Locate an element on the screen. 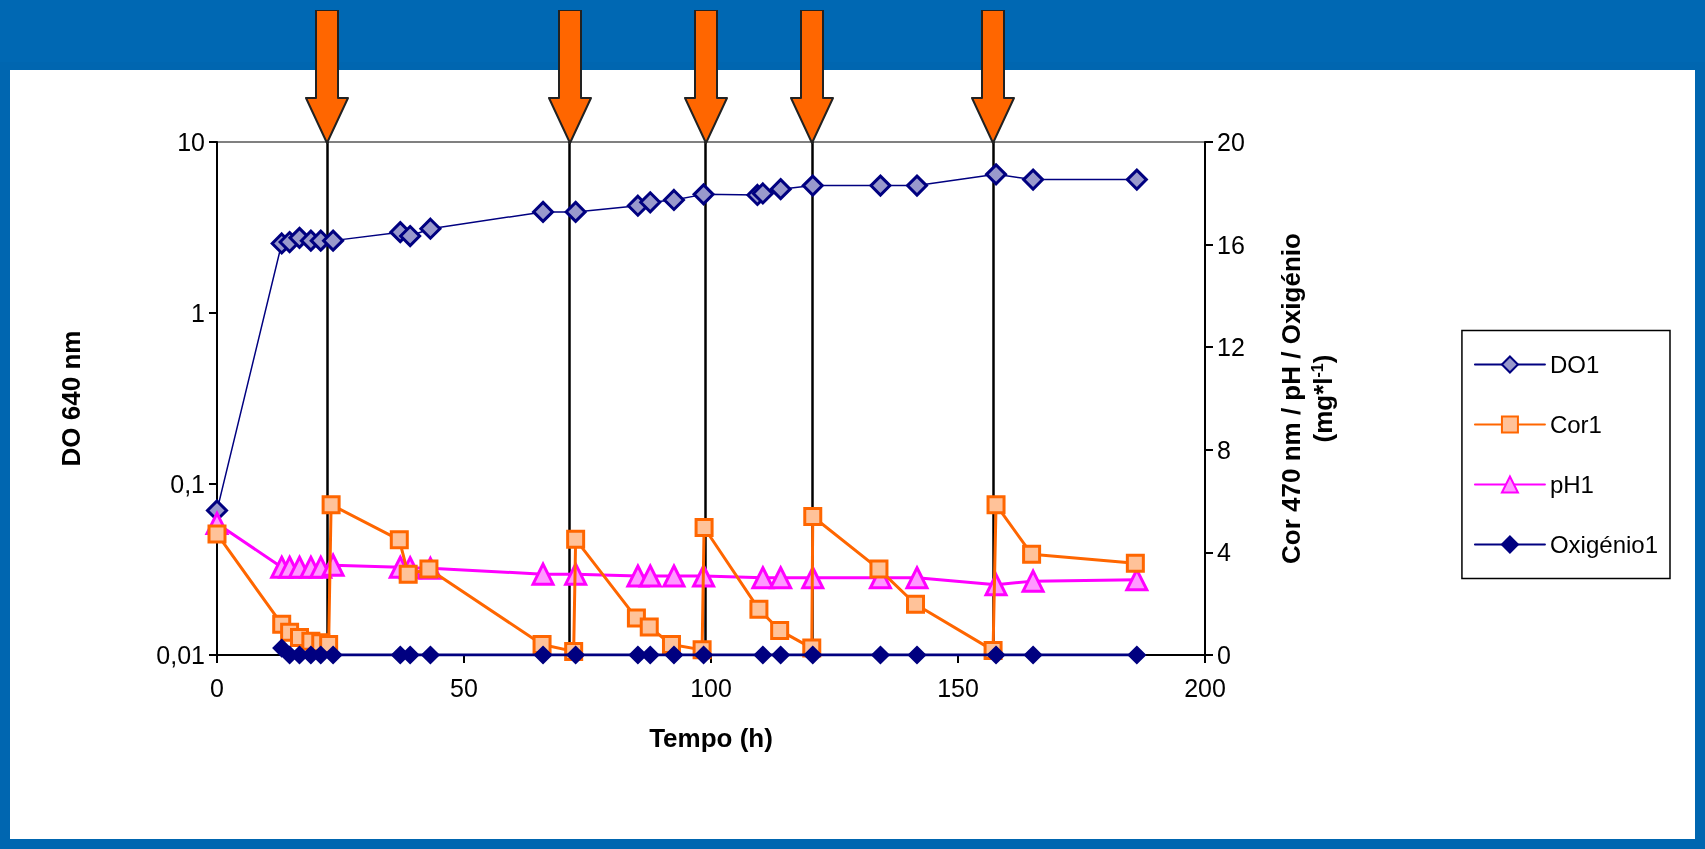  x-tick-label: 50 is located at coordinates (464, 687).